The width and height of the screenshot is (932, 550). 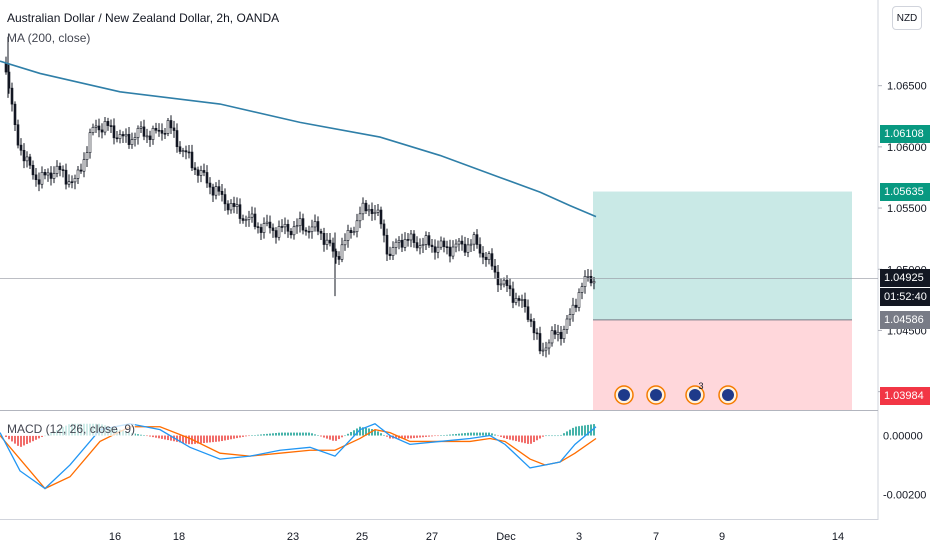 I want to click on macd-indicator-label: MACD (12, 26, close, 9), so click(x=71, y=429).